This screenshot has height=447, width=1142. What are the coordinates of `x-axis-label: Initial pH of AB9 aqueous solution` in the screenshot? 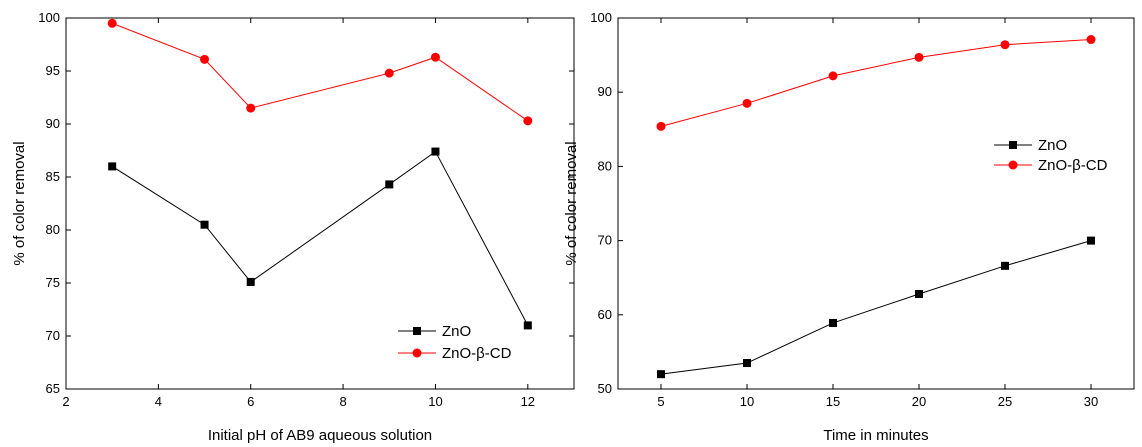 It's located at (320, 435).